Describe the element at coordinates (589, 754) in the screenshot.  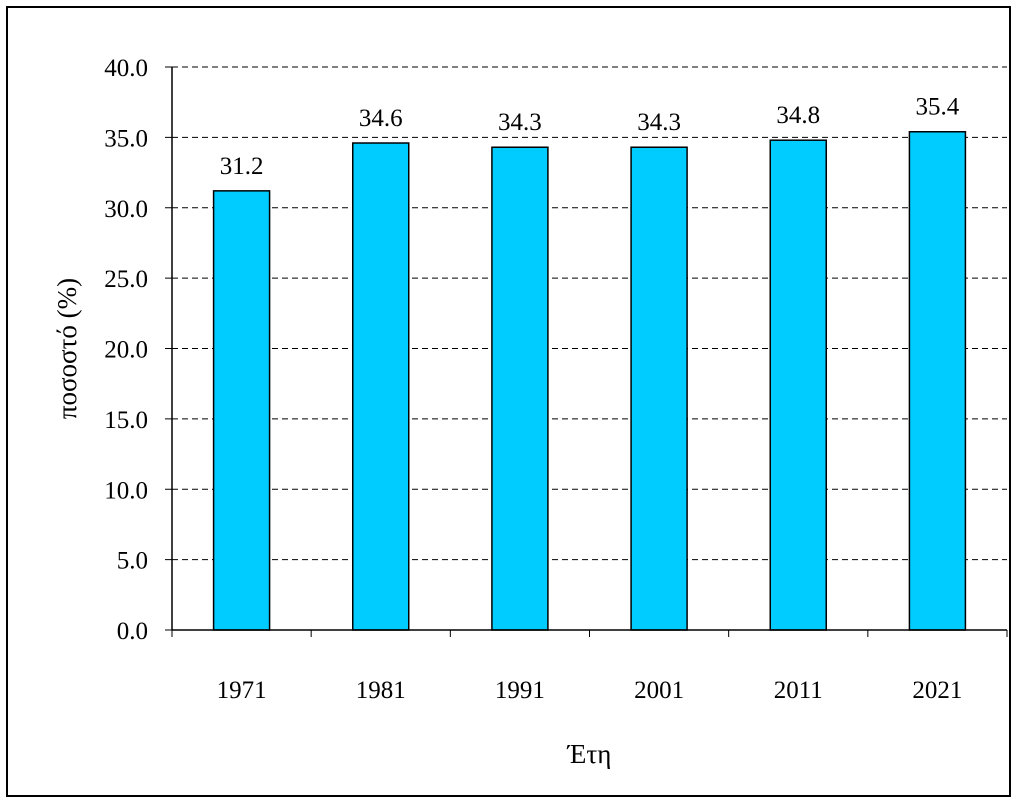
I see `x-axis-title: Έτη` at that location.